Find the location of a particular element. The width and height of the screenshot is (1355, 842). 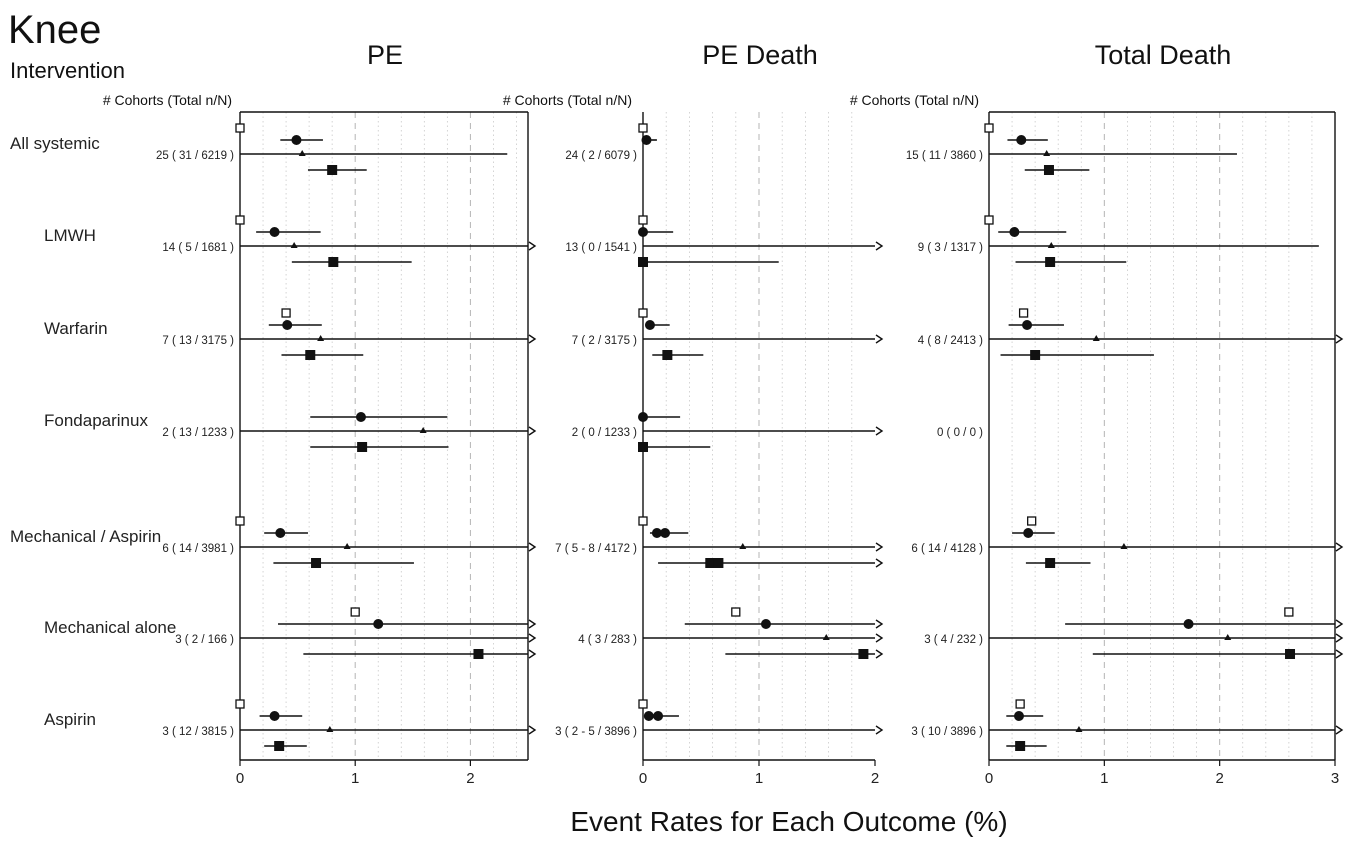

total-death-mechanical-aspirin-circle-point is located at coordinates (1028, 533).